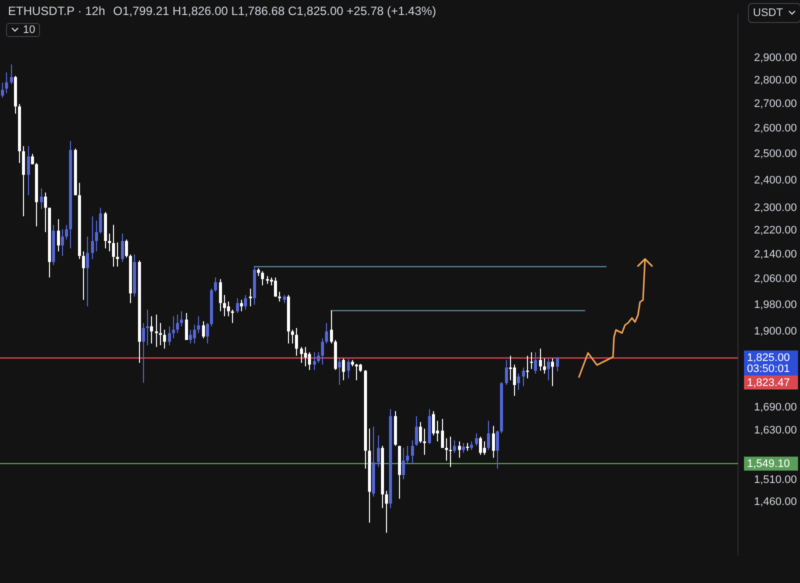 The image size is (800, 583). I want to click on text: 1,825.00 03:50:01, so click(768, 364).